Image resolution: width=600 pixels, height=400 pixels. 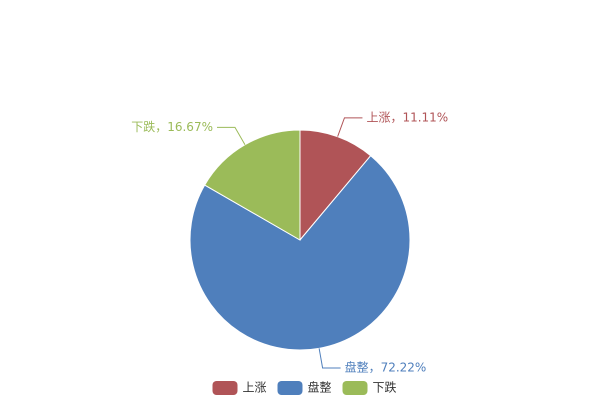 What do you see at coordinates (172, 126) in the screenshot?
I see `data-label: 下跌，16.67%` at bounding box center [172, 126].